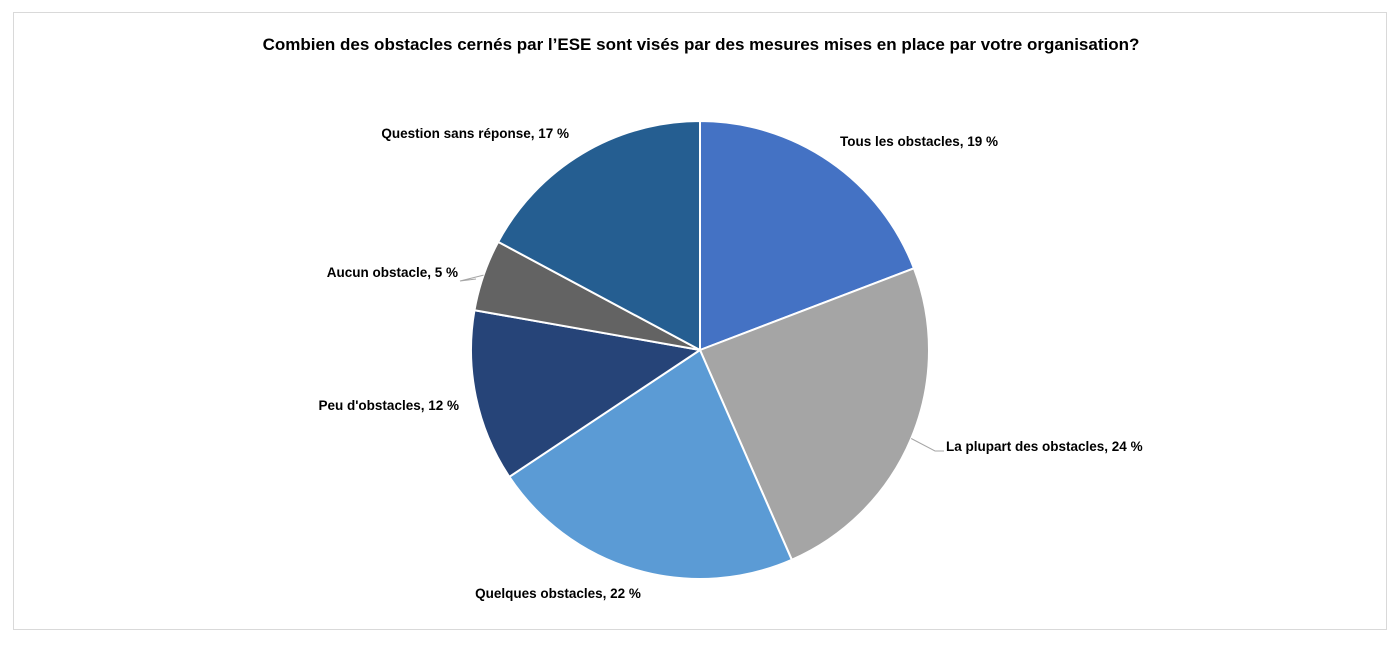  Describe the element at coordinates (1044, 446) in the screenshot. I see `slice-label-2: La plupart des obstacles, 24 %` at that location.